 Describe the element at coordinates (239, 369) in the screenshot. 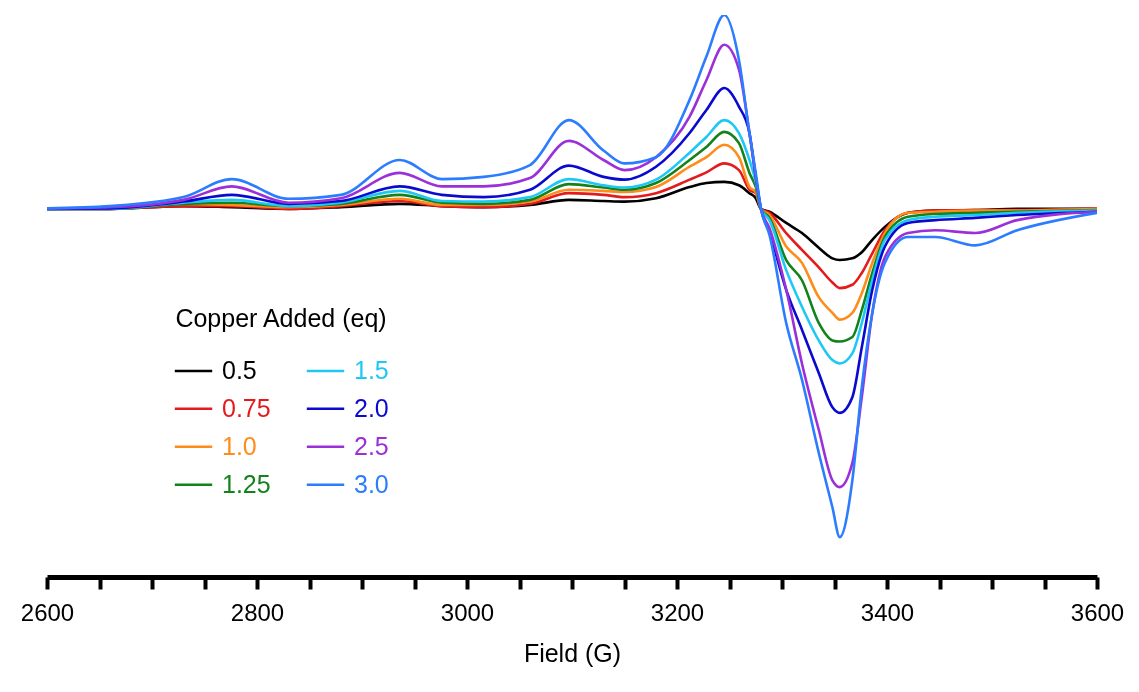

I see `legend-label: 0.5` at that location.